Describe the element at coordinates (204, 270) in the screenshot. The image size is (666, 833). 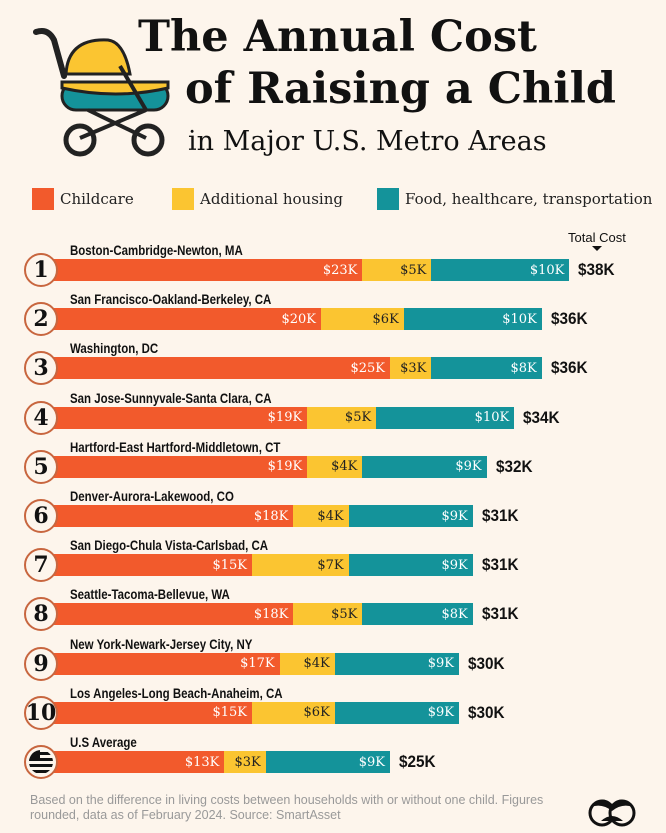
I see `bar-segment-childcare: $23K` at that location.